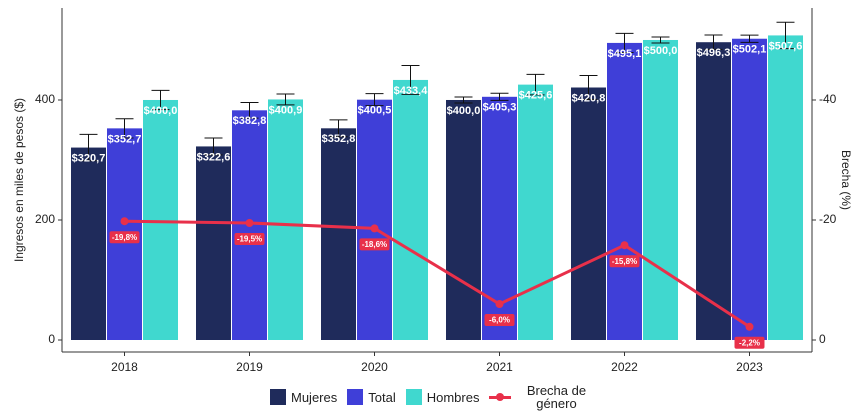  Describe the element at coordinates (846, 180) in the screenshot. I see `y2-axis-title: Brecha (%)` at that location.